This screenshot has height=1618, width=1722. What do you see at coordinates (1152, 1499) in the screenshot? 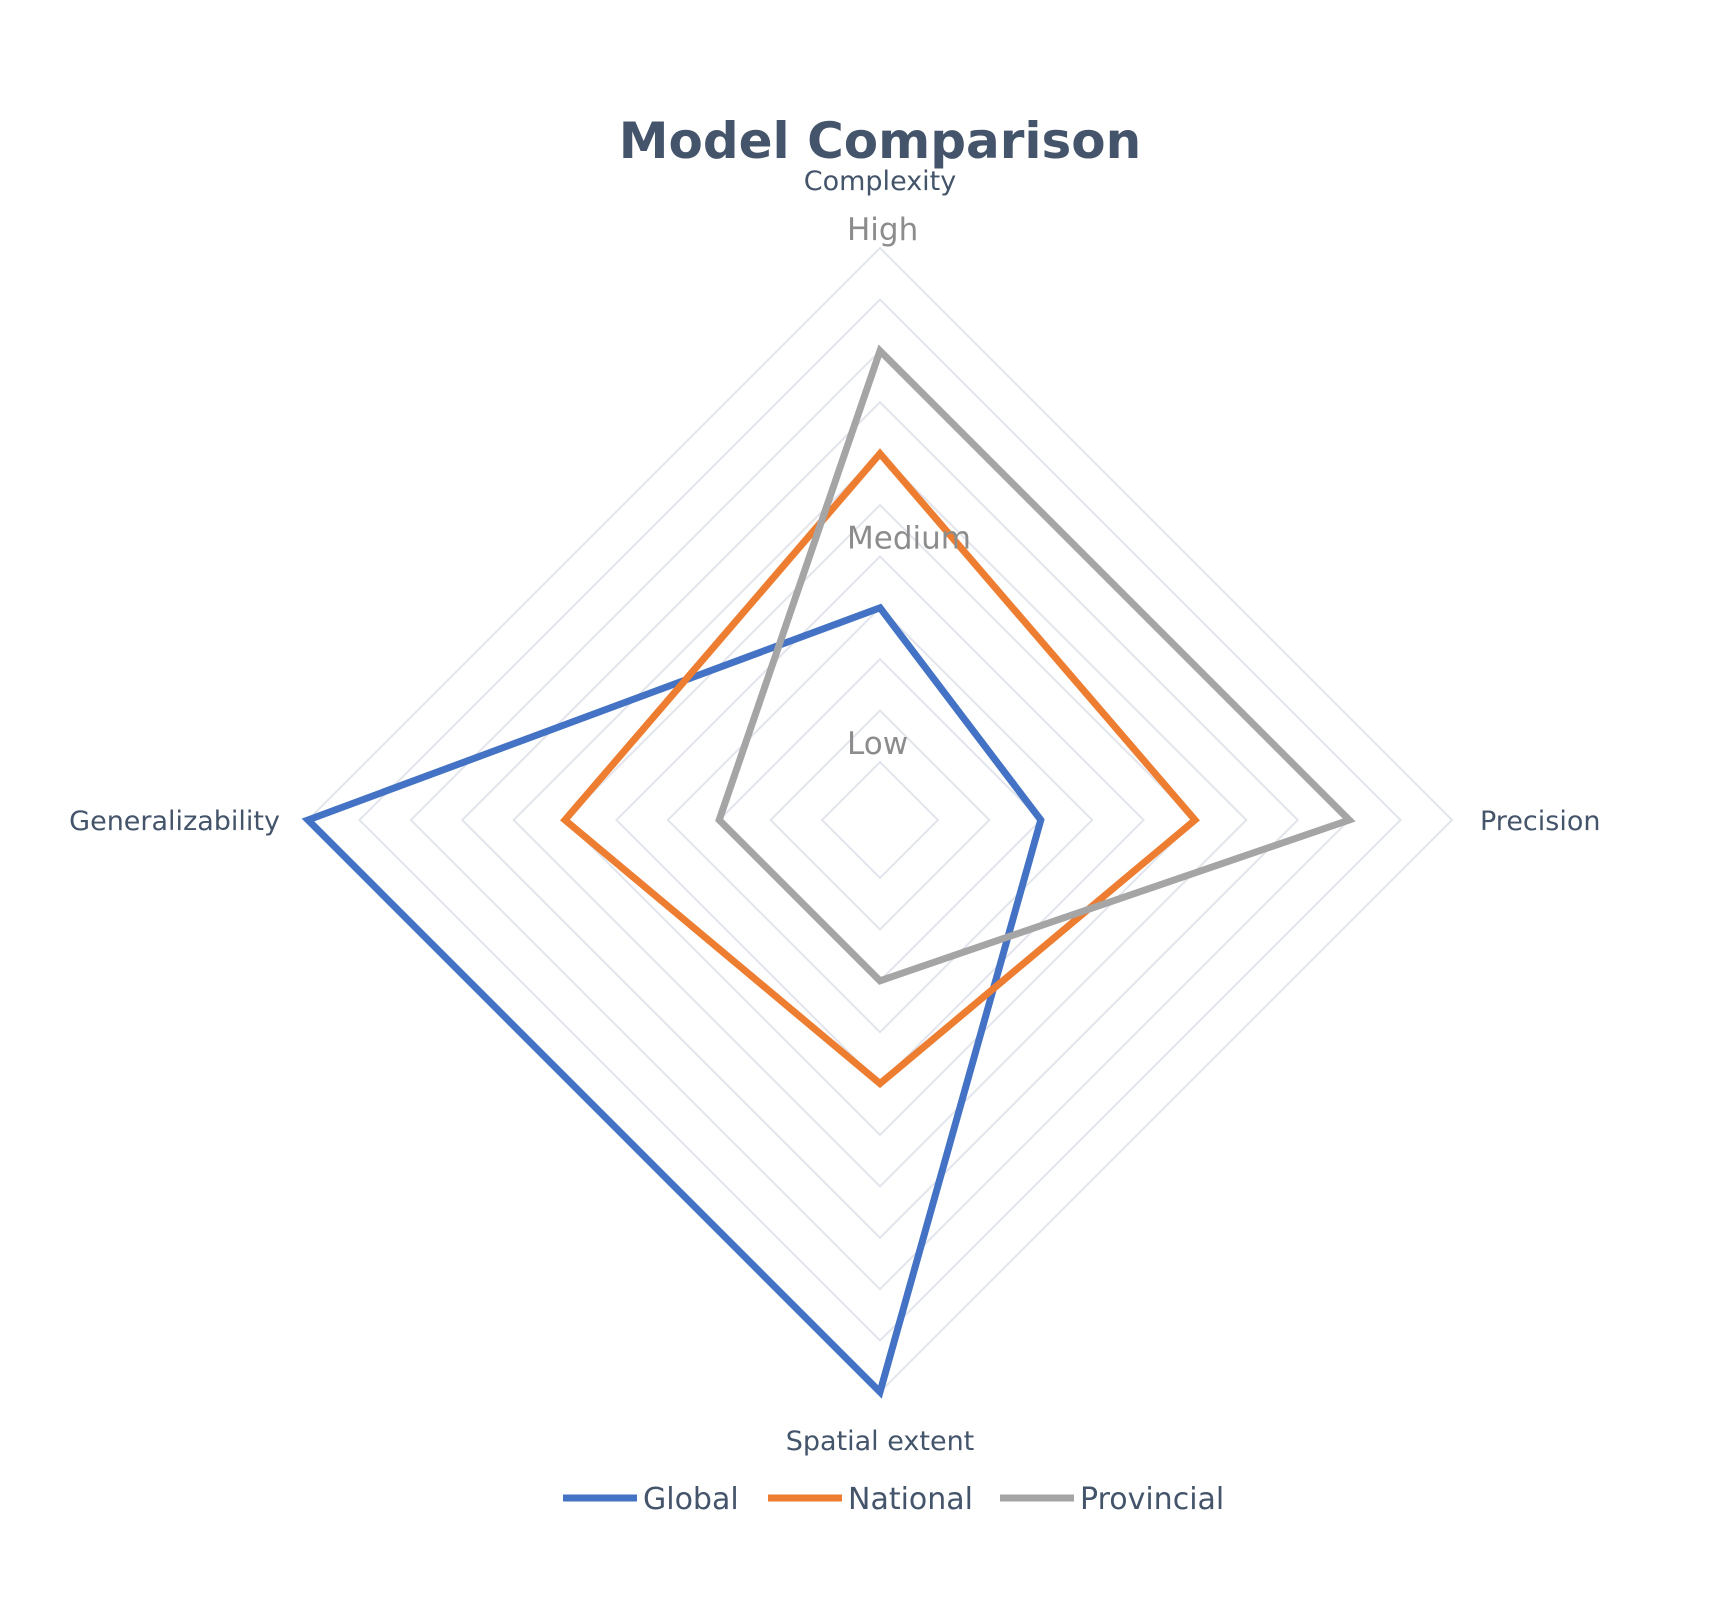
I see `legend-label: Provincial` at bounding box center [1152, 1499].